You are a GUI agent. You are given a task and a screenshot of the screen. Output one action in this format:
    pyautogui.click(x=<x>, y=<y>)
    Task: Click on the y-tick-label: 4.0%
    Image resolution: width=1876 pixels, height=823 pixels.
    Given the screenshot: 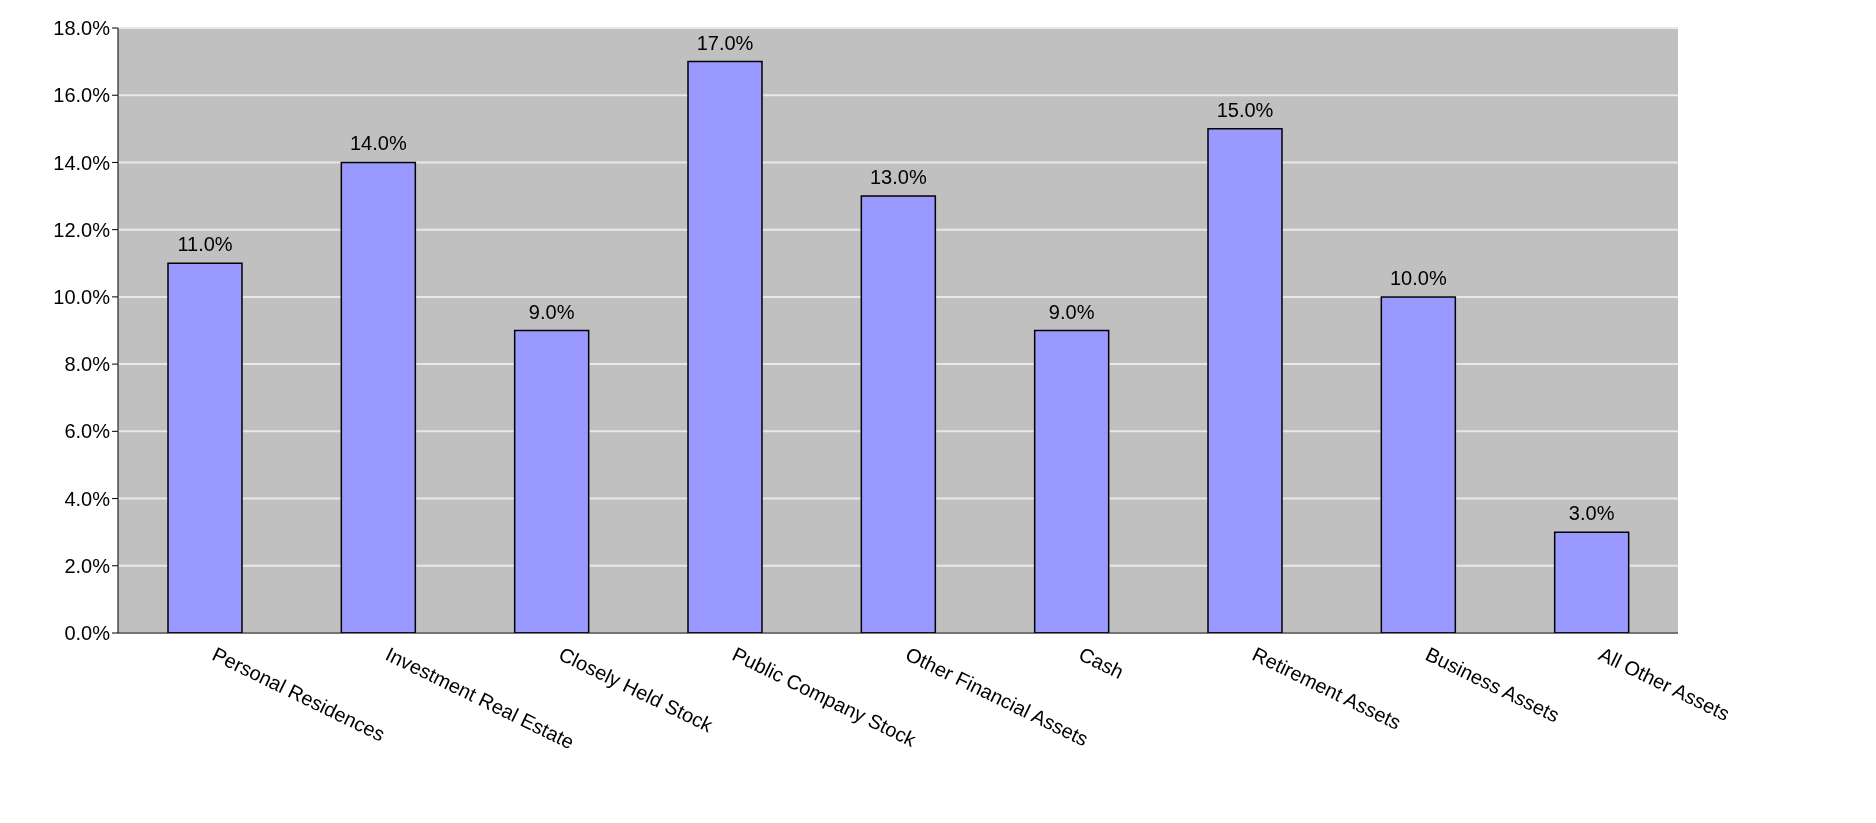 What is the action you would take?
    pyautogui.click(x=87, y=498)
    